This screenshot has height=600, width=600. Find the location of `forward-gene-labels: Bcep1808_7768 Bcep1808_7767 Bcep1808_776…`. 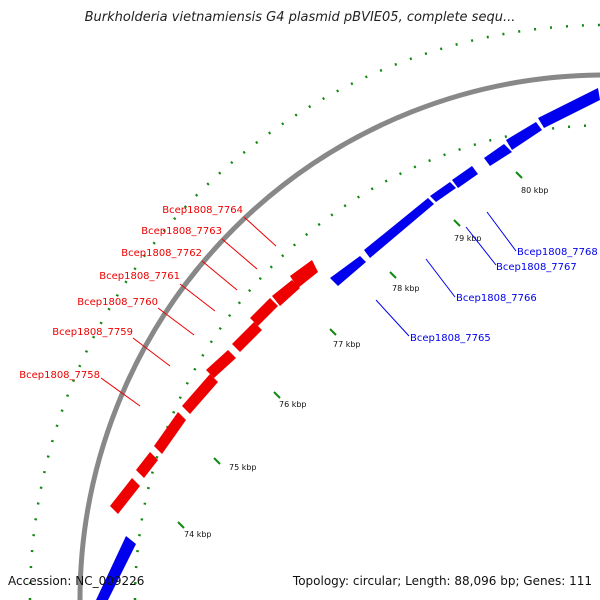

forward-gene-labels: Bcep1808_7768 Bcep1808_7767 Bcep1808_776… is located at coordinates (486, 277).